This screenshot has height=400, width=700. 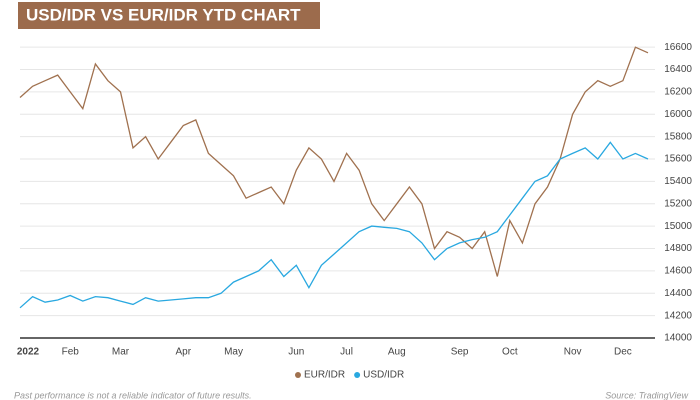 I want to click on y-tick-label: 15600, so click(x=678, y=159).